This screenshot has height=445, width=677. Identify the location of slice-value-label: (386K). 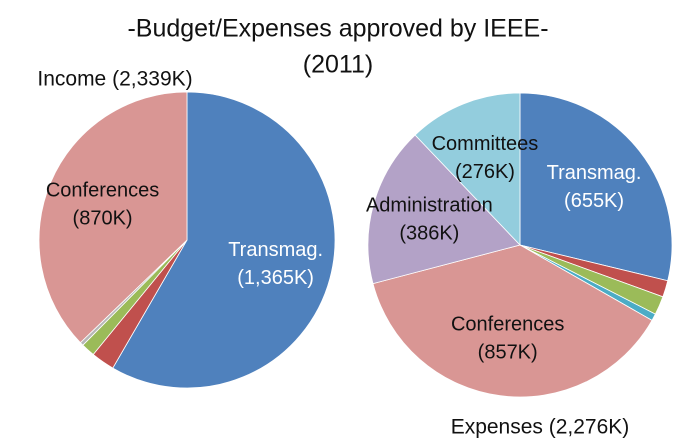
(429, 234).